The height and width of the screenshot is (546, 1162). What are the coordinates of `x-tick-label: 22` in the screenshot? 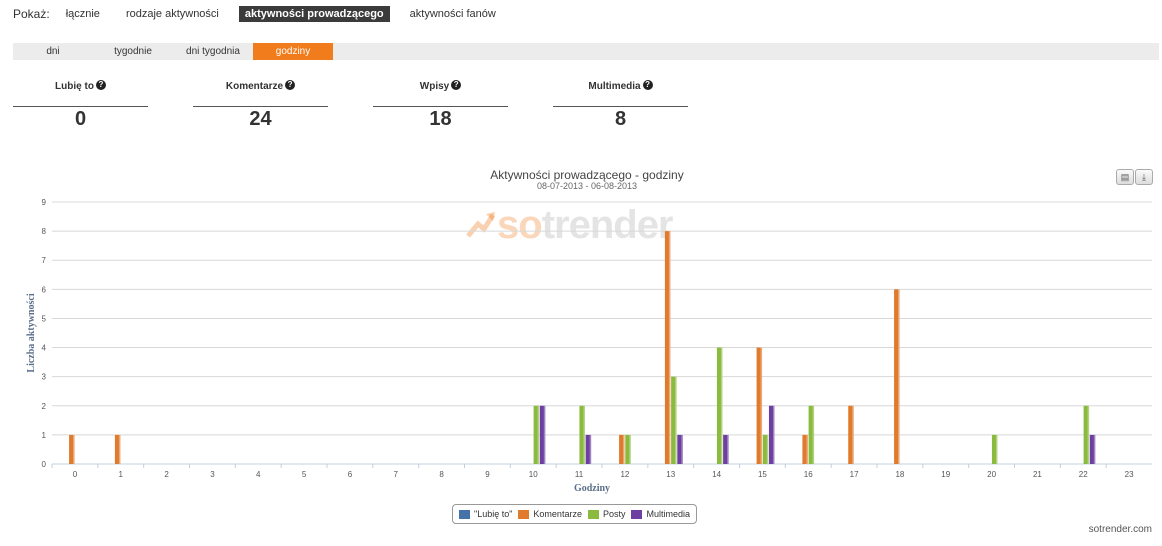 It's located at (1083, 474).